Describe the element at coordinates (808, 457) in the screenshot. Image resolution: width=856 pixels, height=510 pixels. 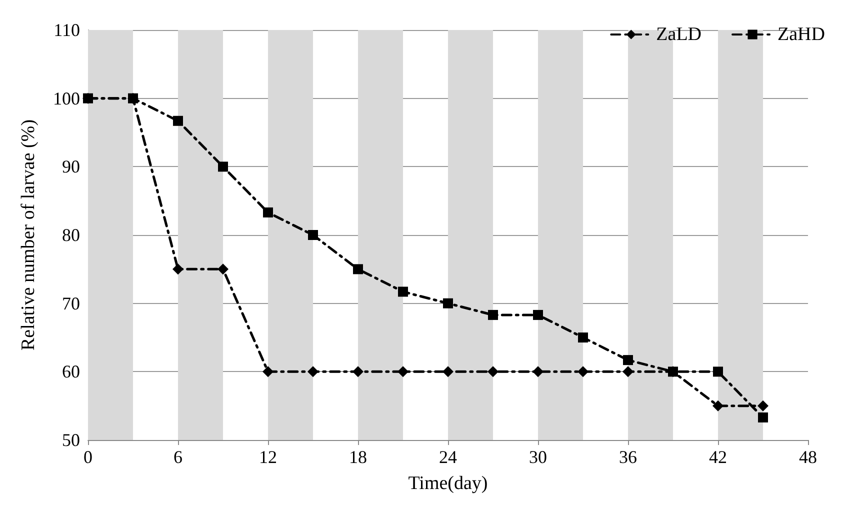
I see `x-tick-label: 48` at that location.